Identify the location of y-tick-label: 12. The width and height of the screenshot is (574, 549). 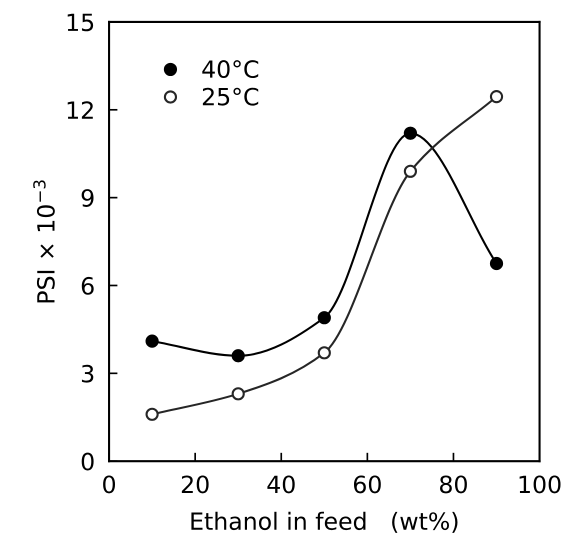
(80, 110).